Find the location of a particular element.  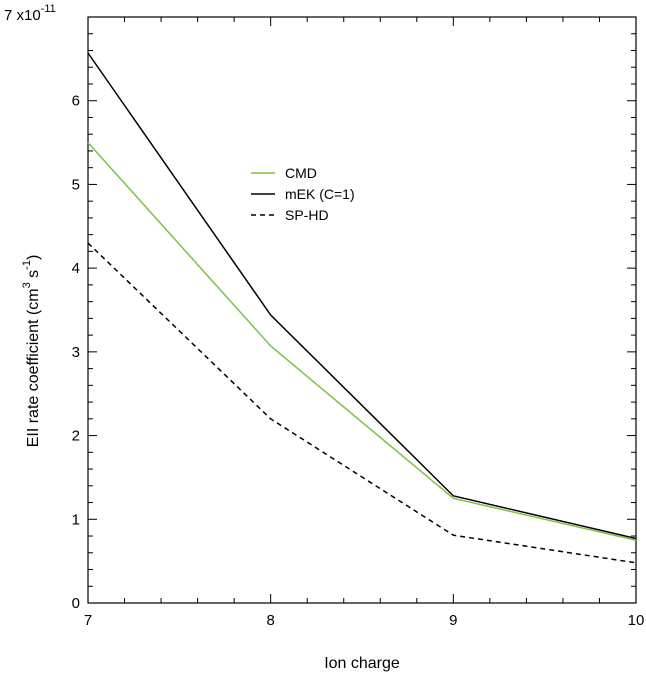

y-axis-title-sup1: 3 is located at coordinates (27, 285).